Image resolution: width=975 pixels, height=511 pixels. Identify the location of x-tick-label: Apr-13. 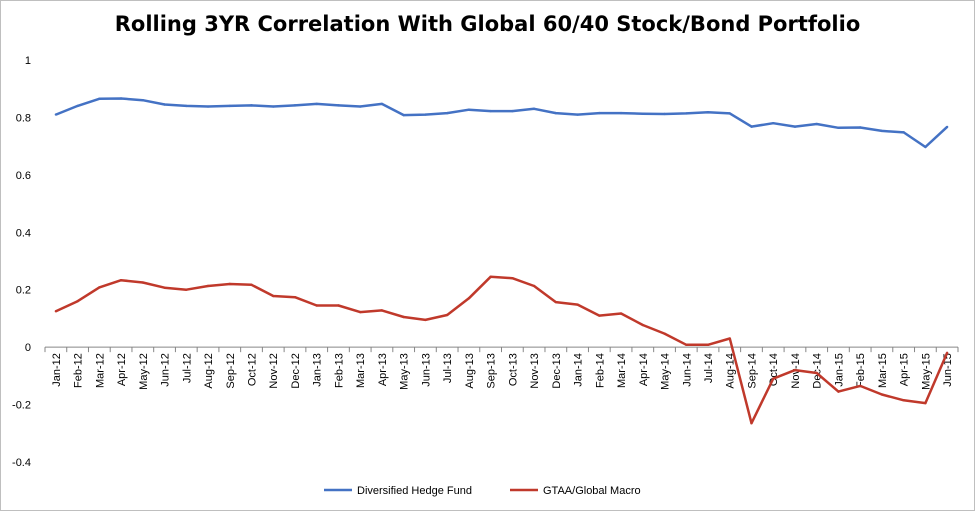
(383, 369).